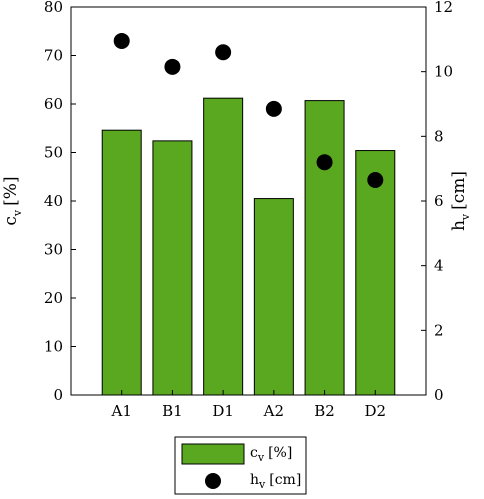 The height and width of the screenshot is (499, 484). What do you see at coordinates (465, 217) in the screenshot?
I see `right-axis-title-sub: v` at bounding box center [465, 217].